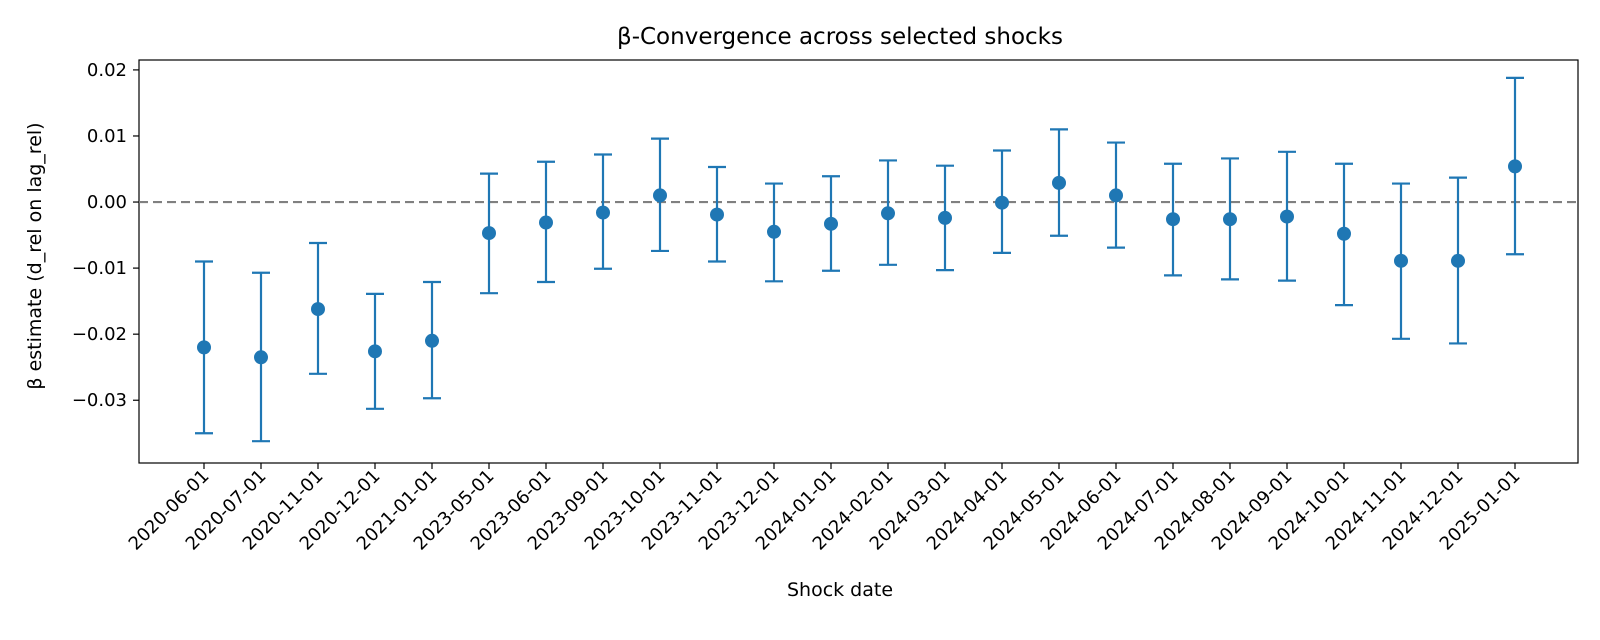 This screenshot has height=640, width=1600. Describe the element at coordinates (99, 400) in the screenshot. I see `y-tick-label: −0.03` at that location.